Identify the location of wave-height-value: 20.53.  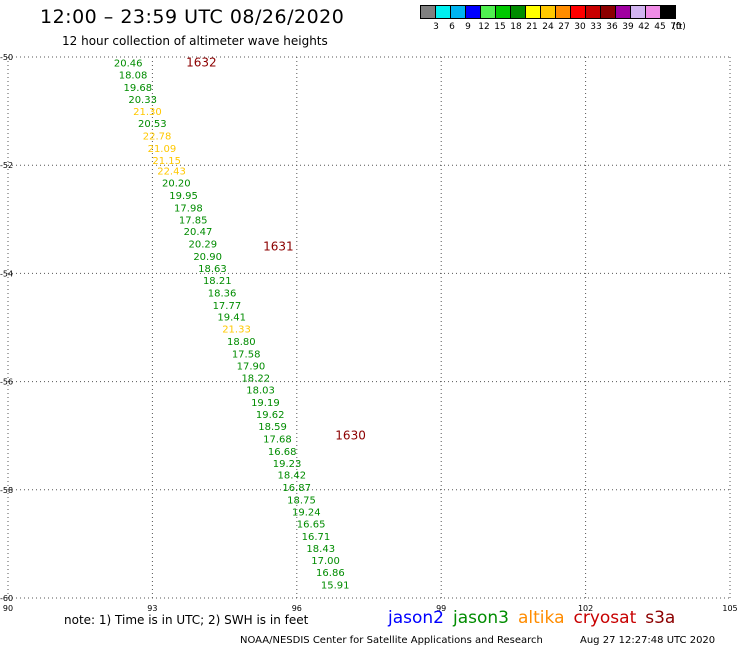
(152, 124).